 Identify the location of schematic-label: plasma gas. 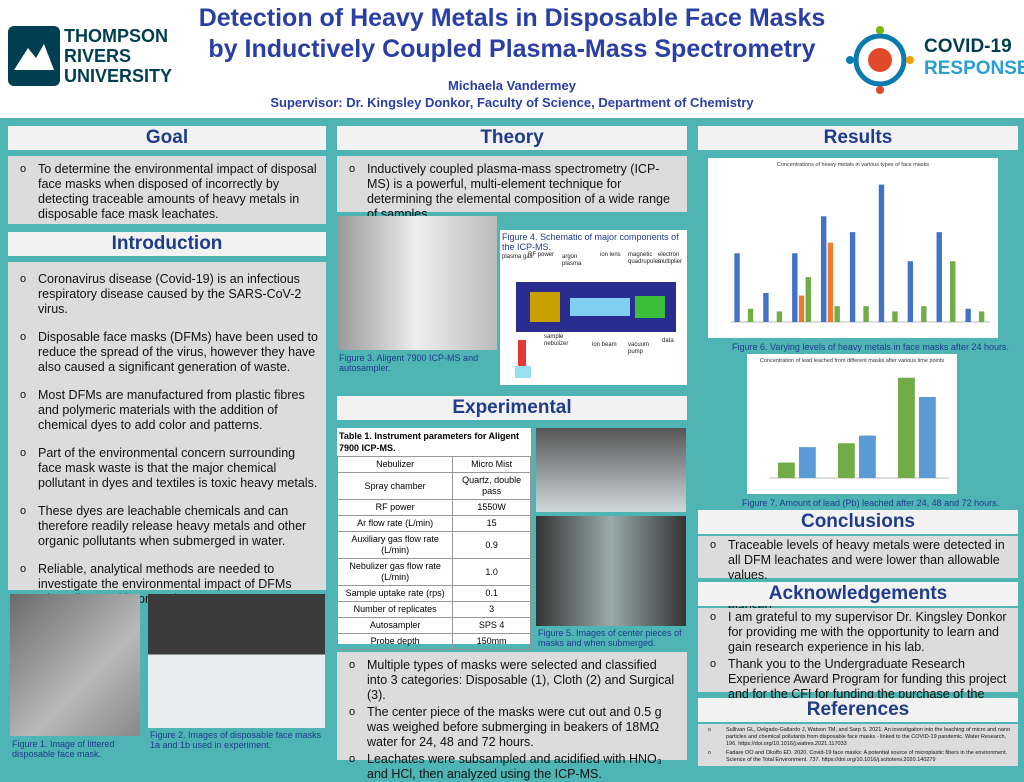
(517, 257).